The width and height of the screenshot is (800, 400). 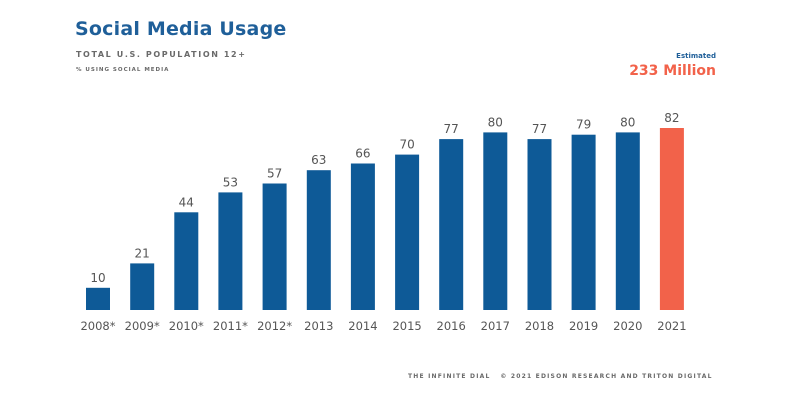 What do you see at coordinates (186, 261) in the screenshot?
I see `bar-2010` at bounding box center [186, 261].